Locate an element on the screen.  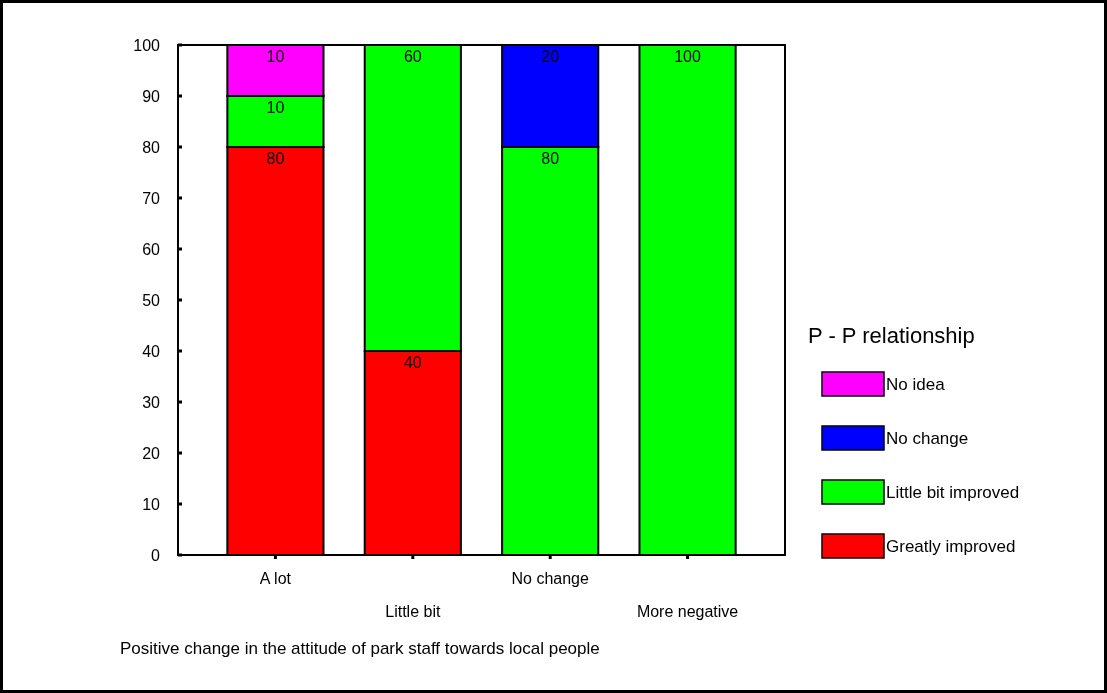
y-tick-label: 80 is located at coordinates (151, 147).